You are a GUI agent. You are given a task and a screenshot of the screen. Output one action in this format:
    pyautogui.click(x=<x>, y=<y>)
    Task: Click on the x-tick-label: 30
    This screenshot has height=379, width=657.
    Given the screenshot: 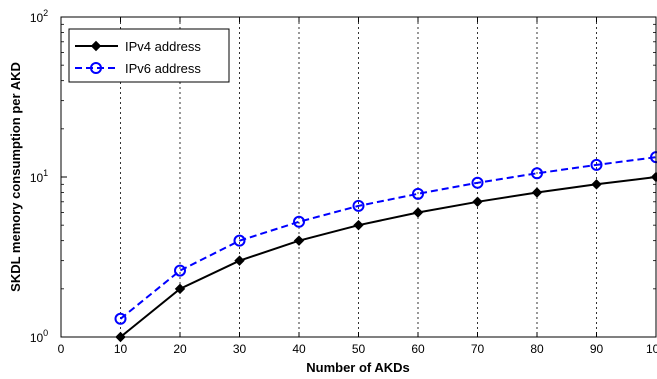 What is the action you would take?
    pyautogui.click(x=240, y=349)
    